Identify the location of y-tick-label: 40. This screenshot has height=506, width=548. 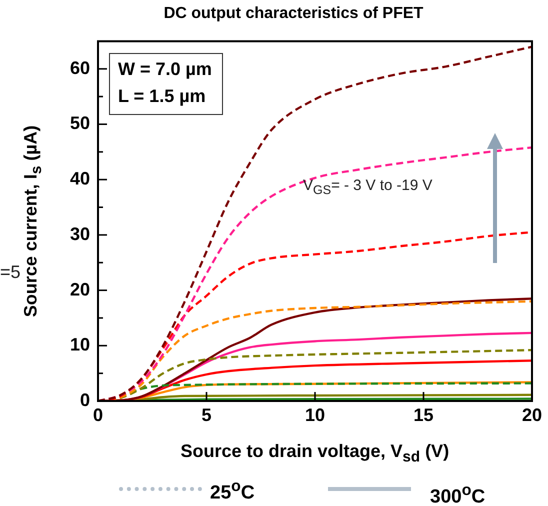
(80, 178).